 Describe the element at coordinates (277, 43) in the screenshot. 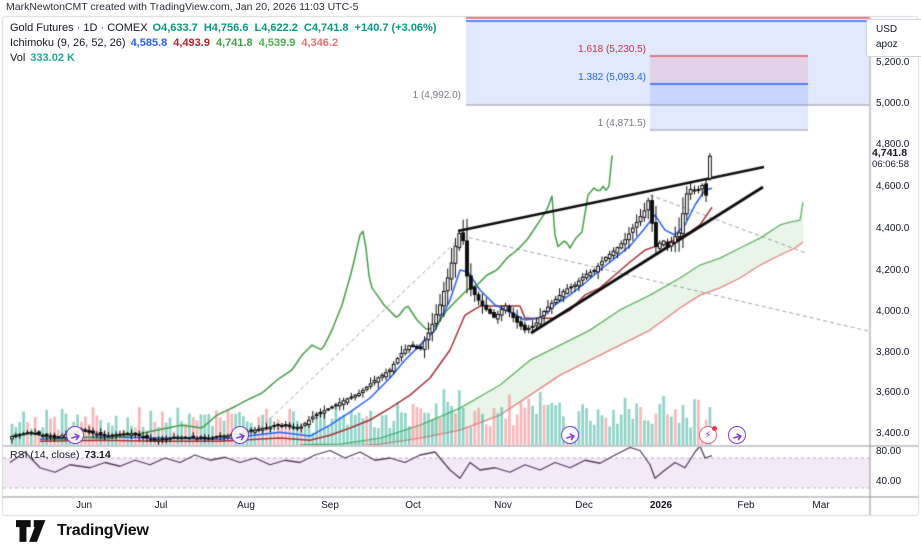

I see `ichimoku-value-3: 4,539.9` at that location.